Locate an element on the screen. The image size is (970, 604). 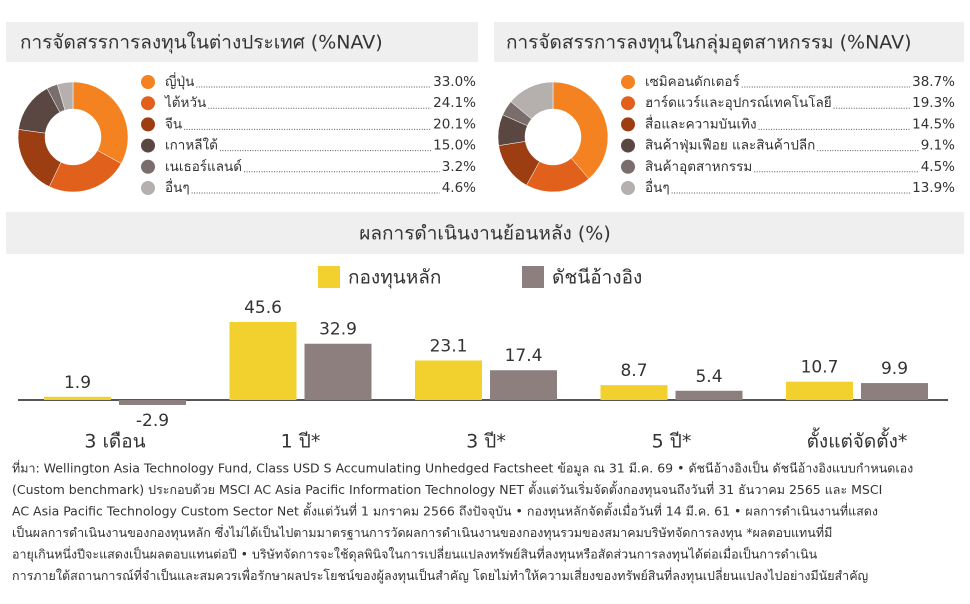
value-label: 19.3% is located at coordinates (933, 103).